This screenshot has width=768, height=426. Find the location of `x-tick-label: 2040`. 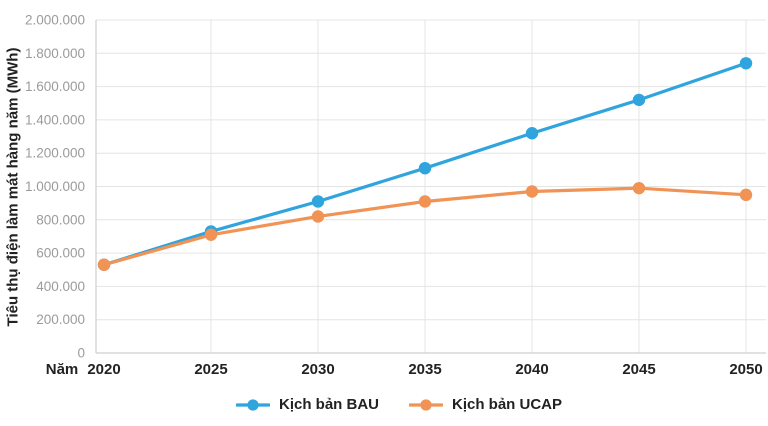

x-tick-label: 2040 is located at coordinates (531, 369).